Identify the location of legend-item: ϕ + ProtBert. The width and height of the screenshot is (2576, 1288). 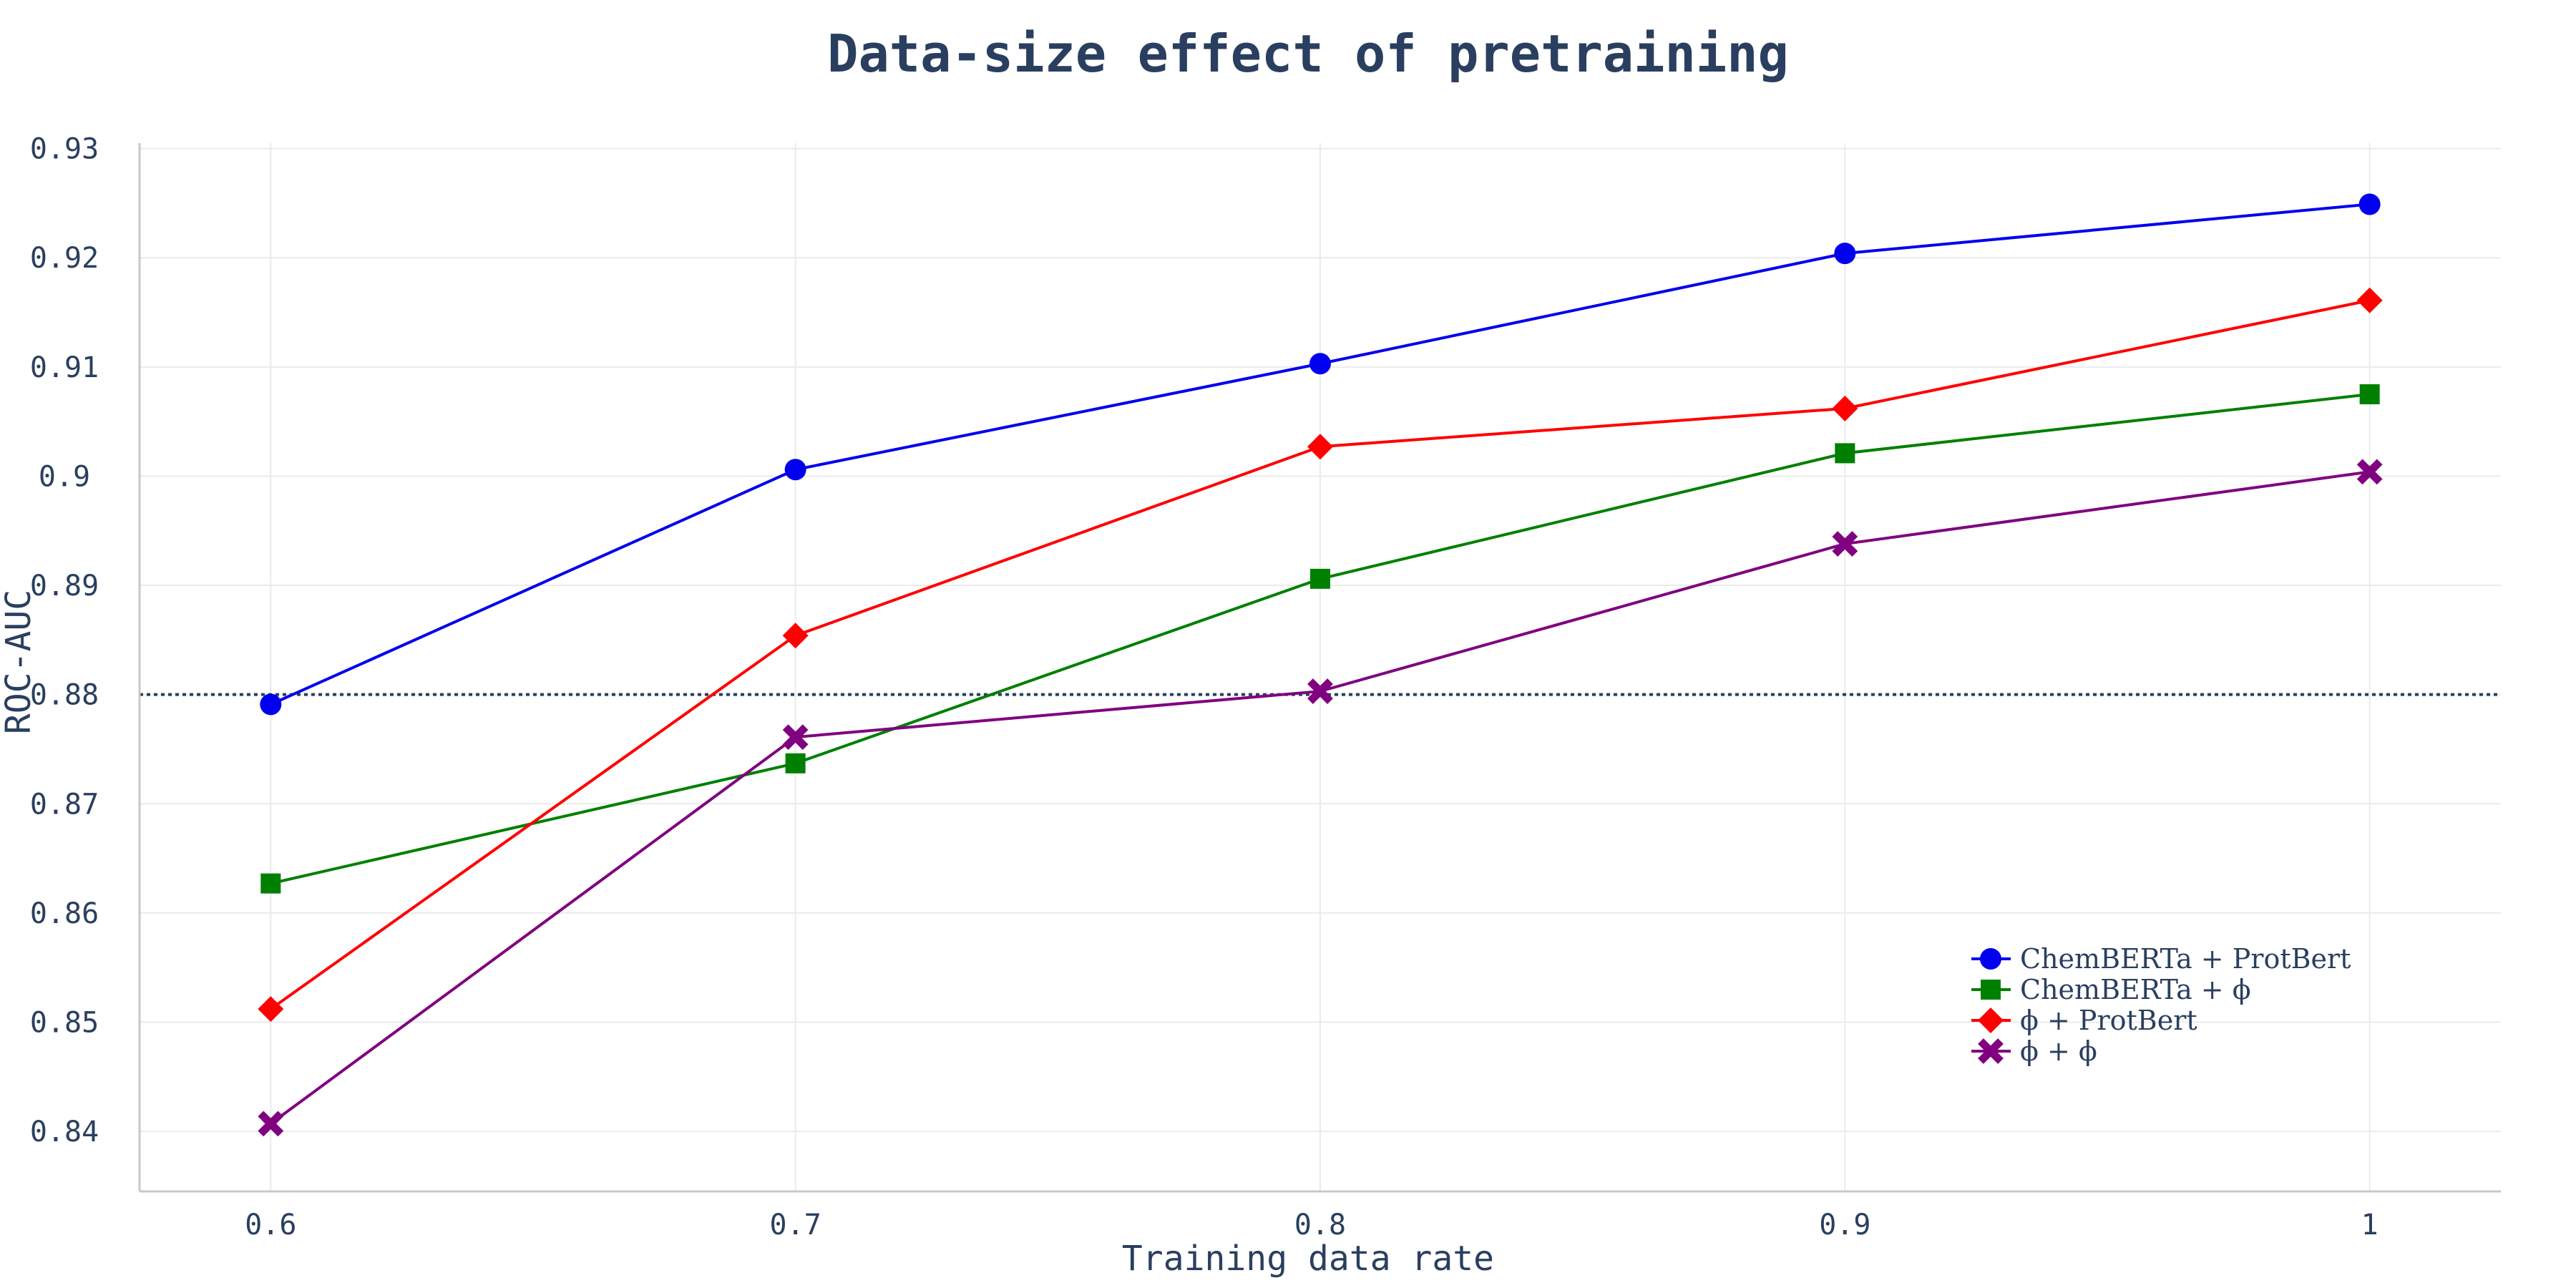
(2084, 1020).